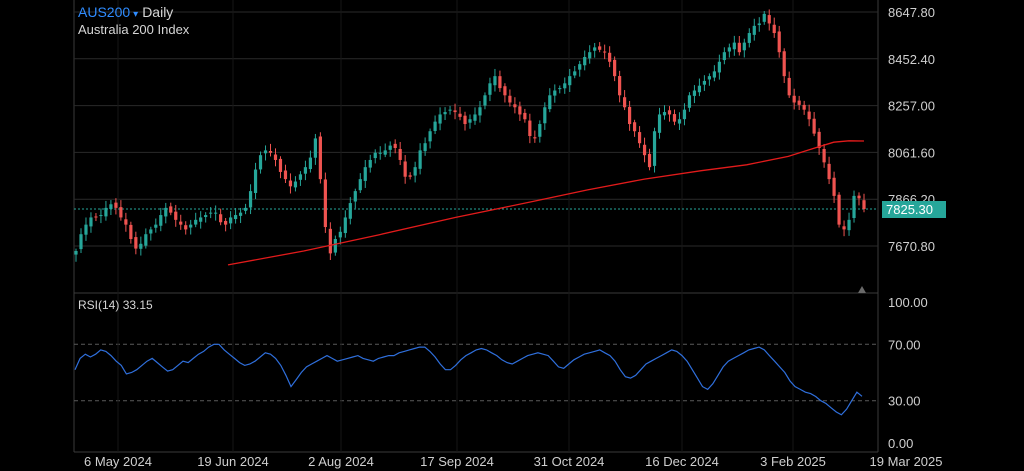 This screenshot has width=1024, height=471. What do you see at coordinates (911, 246) in the screenshot?
I see `price-tick-label: 7670.80` at bounding box center [911, 246].